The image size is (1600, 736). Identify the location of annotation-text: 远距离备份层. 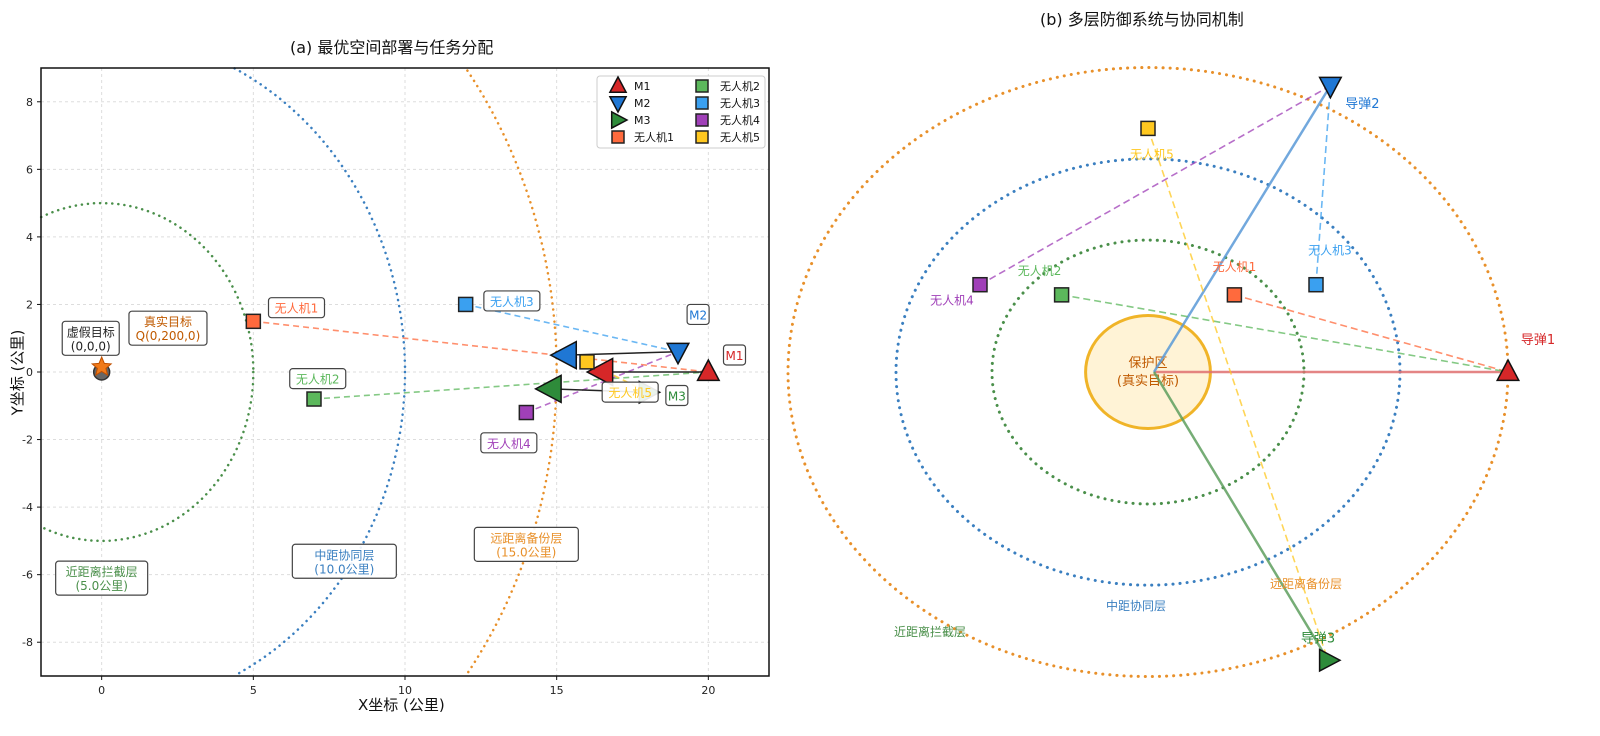
(526, 537).